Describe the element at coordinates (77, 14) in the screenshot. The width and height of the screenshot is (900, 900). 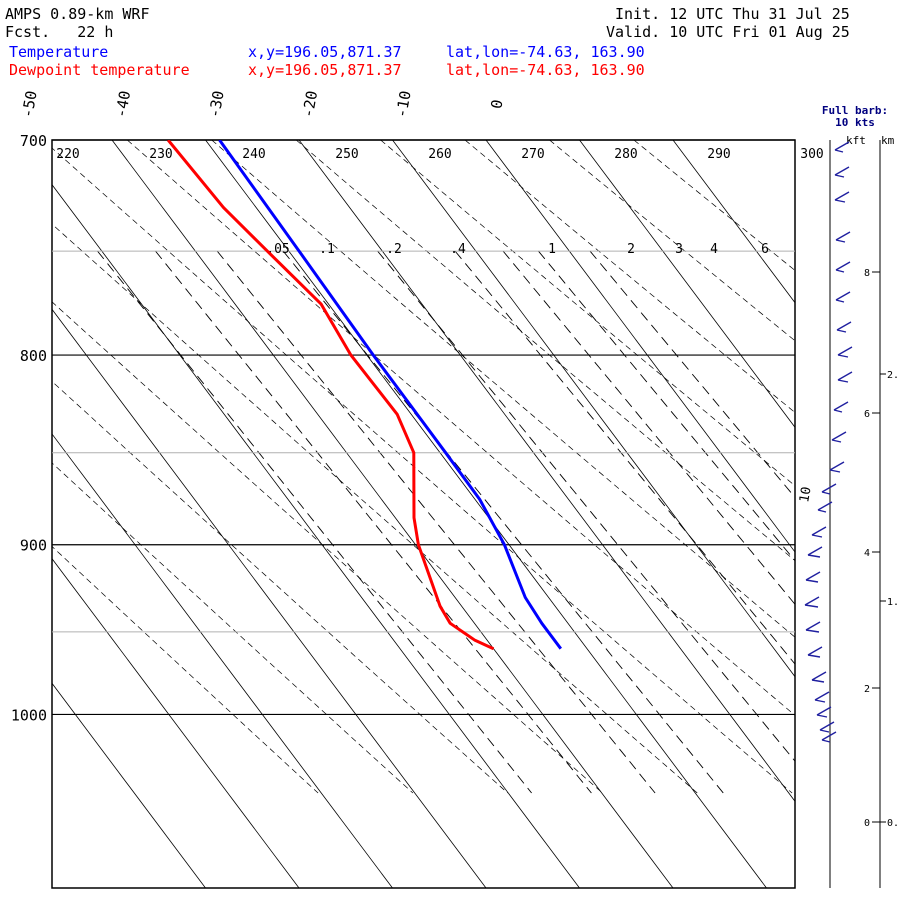
I see `model-title: AMPS 0.89-km WRF` at that location.